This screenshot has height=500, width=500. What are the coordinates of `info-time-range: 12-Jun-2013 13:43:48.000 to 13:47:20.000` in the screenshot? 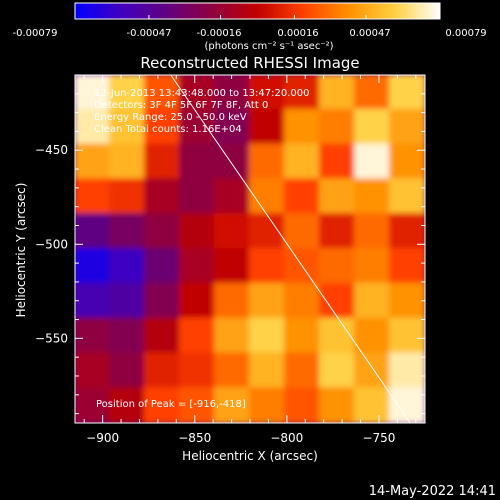 It's located at (202, 93).